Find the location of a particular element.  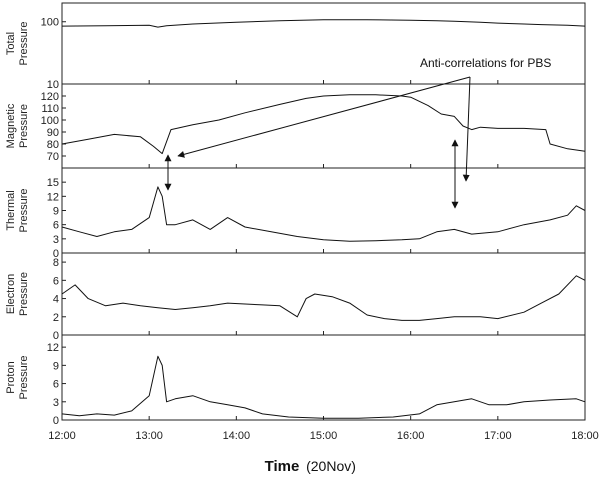

annotation-arrows is located at coordinates (317, 142).